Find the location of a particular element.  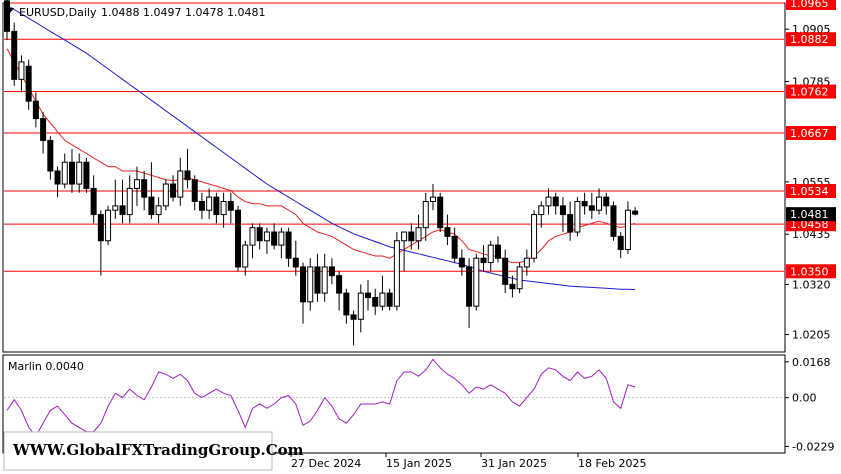

price-tick-label: 1.0205 is located at coordinates (811, 335).